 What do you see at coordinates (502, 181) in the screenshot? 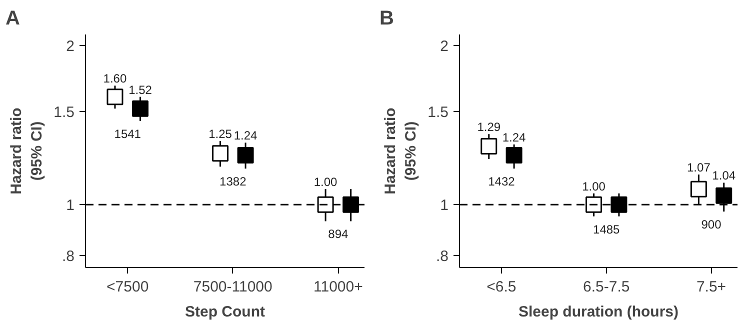
I see `annotation: 1432` at bounding box center [502, 181].